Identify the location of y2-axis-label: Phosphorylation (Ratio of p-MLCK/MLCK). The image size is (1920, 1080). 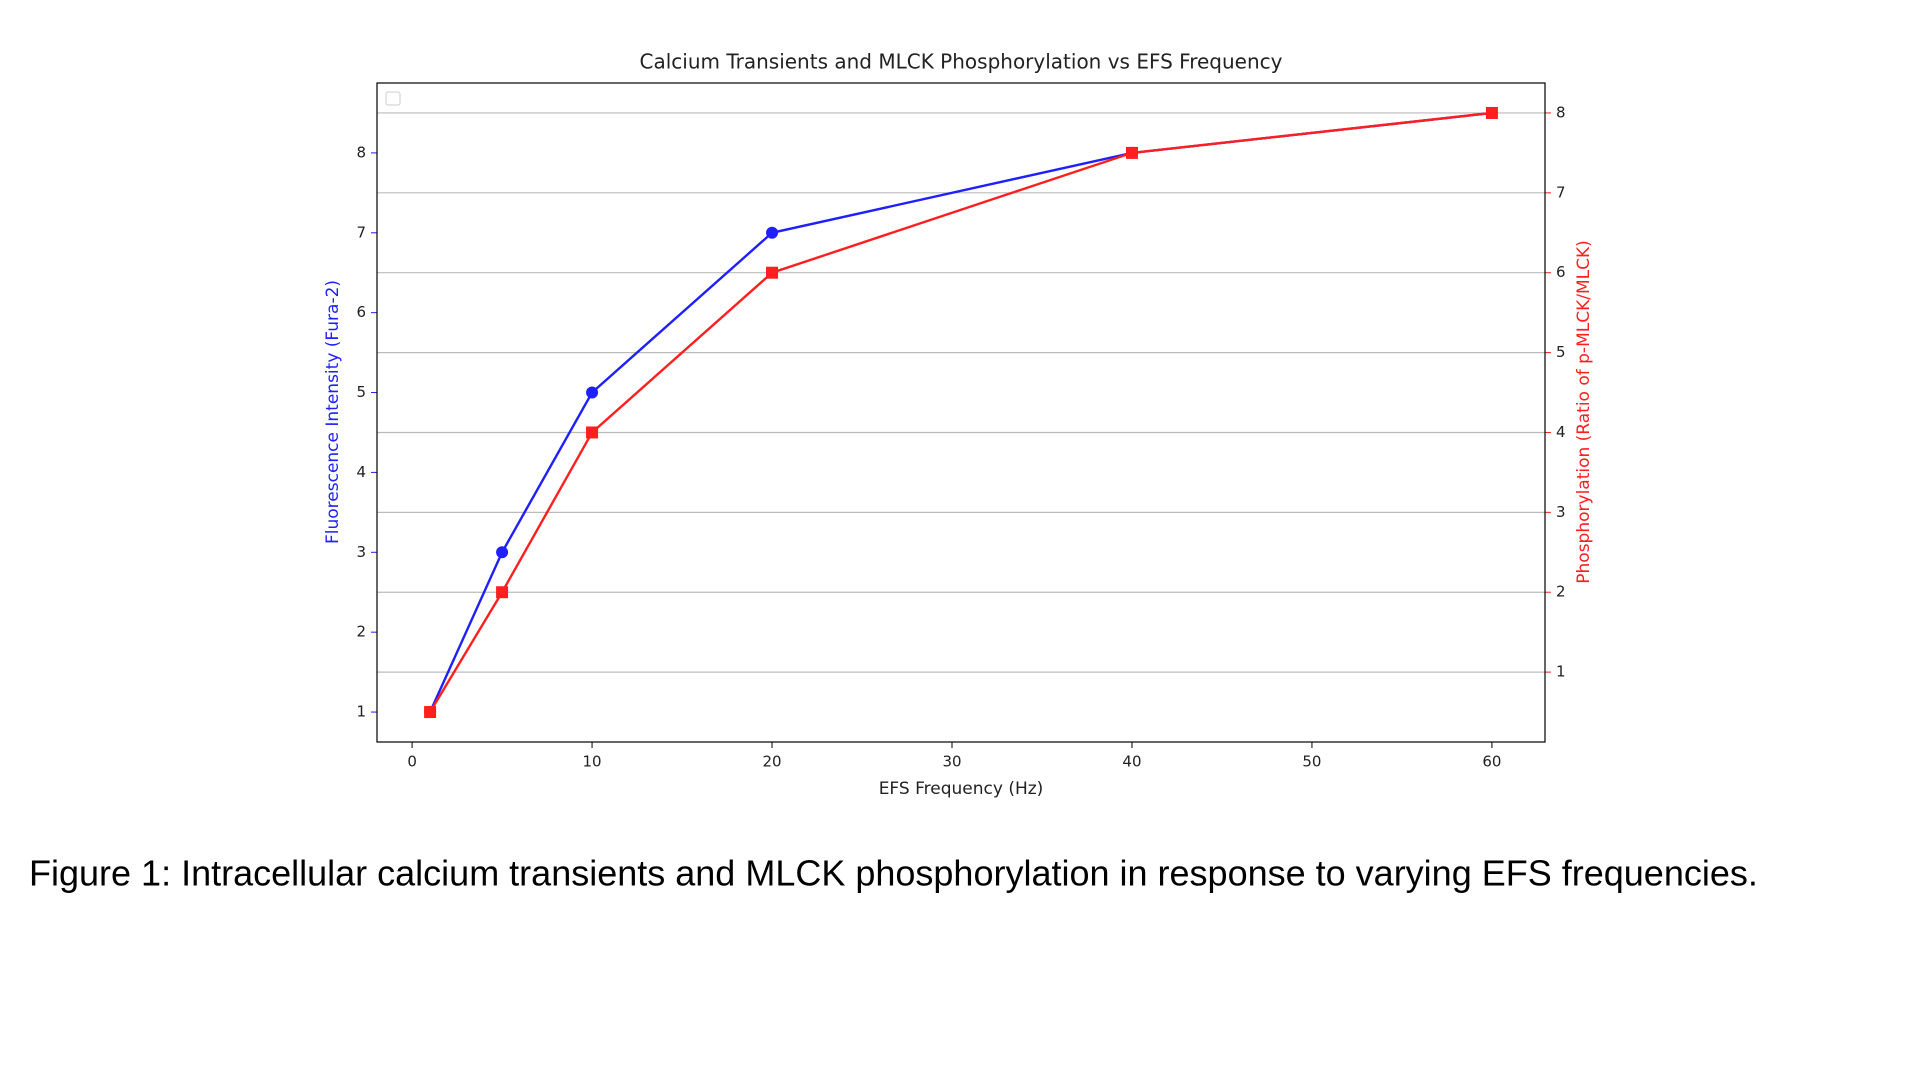
(1584, 411).